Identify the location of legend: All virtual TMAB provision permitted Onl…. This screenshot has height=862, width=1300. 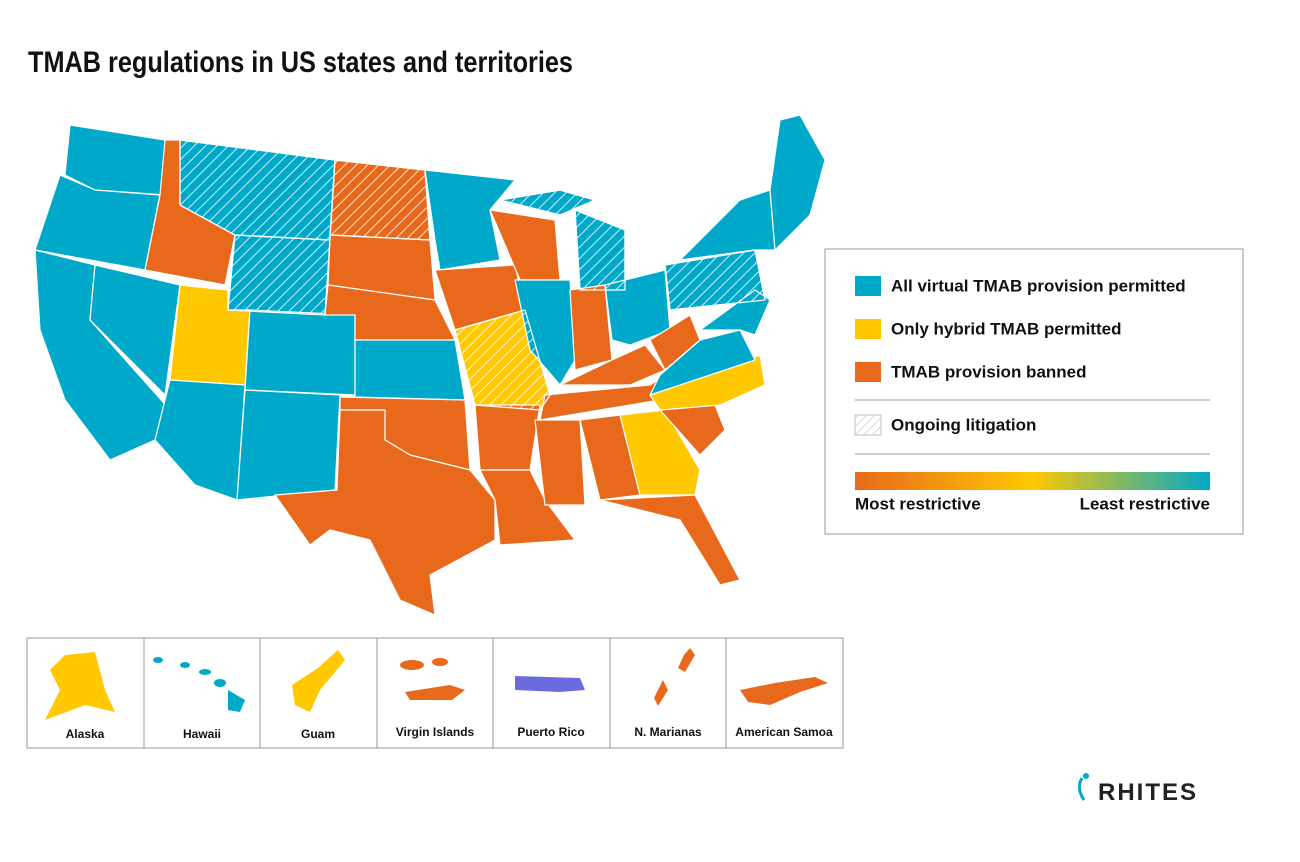
(1034, 391).